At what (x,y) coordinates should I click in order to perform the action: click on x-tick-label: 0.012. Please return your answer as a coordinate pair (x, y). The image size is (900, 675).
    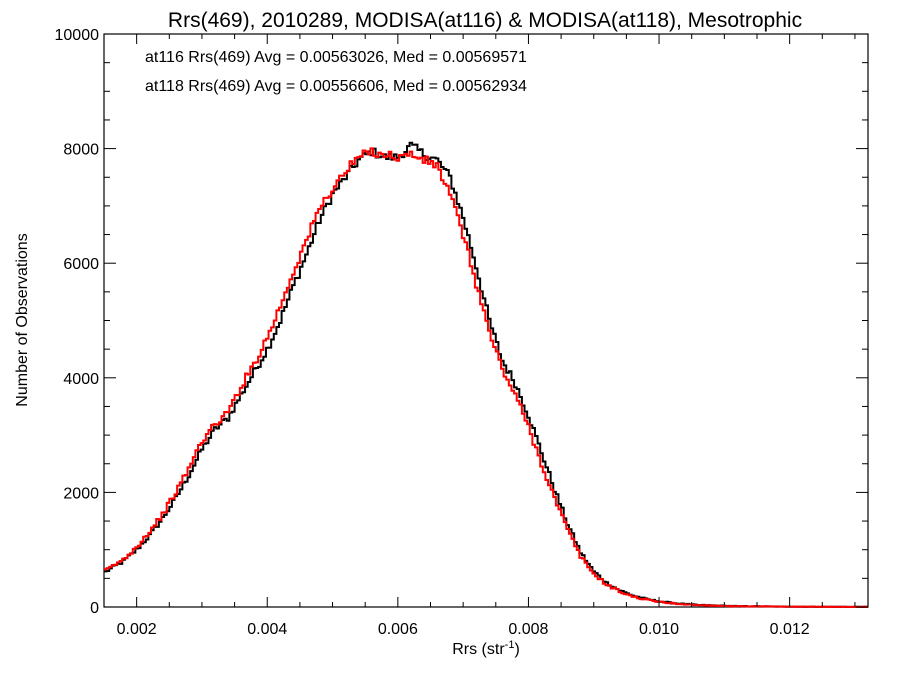
    Looking at the image, I should click on (790, 629).